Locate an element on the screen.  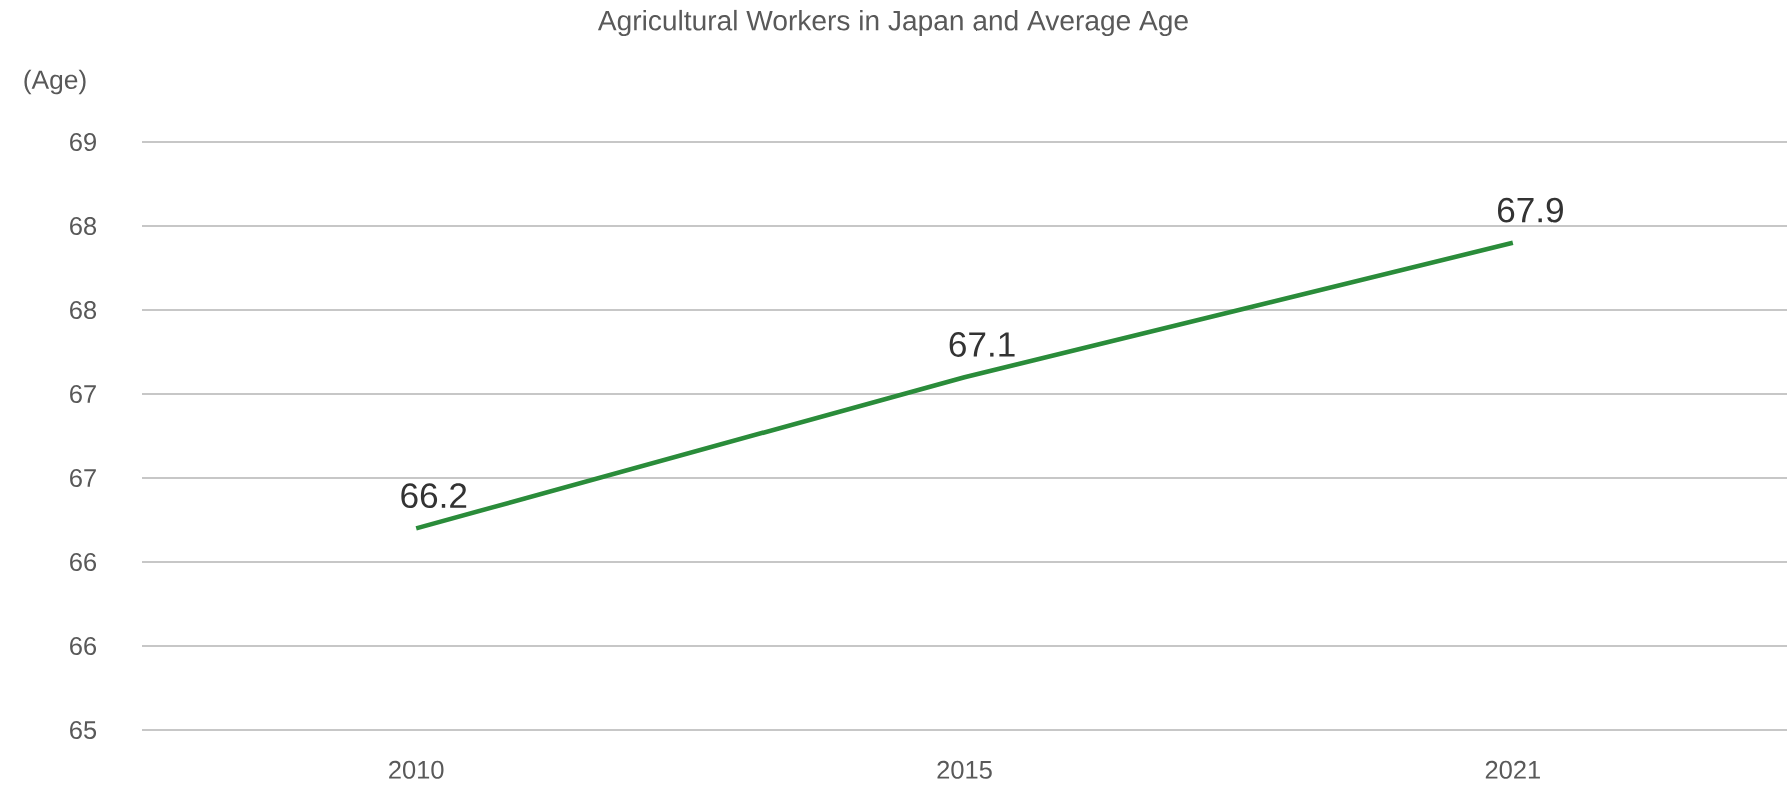
x-tick-label: 2015 is located at coordinates (964, 769).